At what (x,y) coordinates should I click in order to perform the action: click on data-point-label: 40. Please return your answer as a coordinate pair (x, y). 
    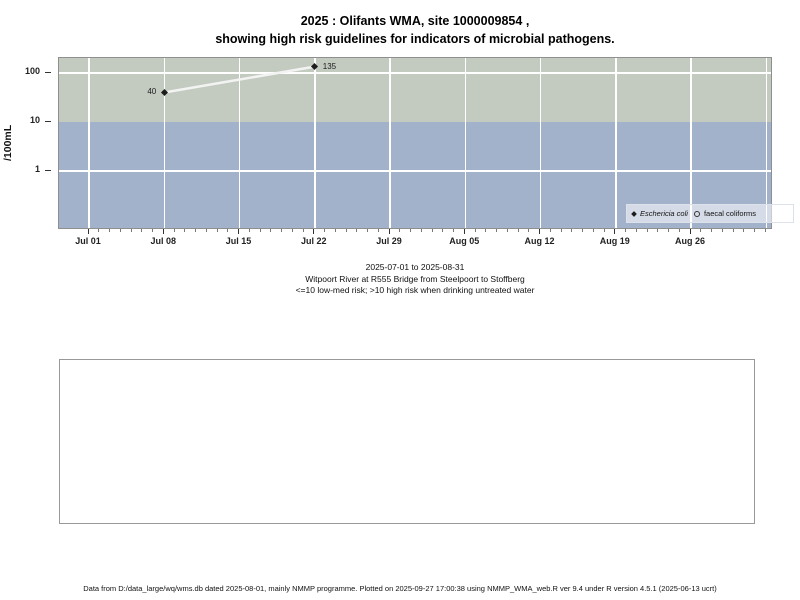
    Looking at the image, I should click on (152, 92).